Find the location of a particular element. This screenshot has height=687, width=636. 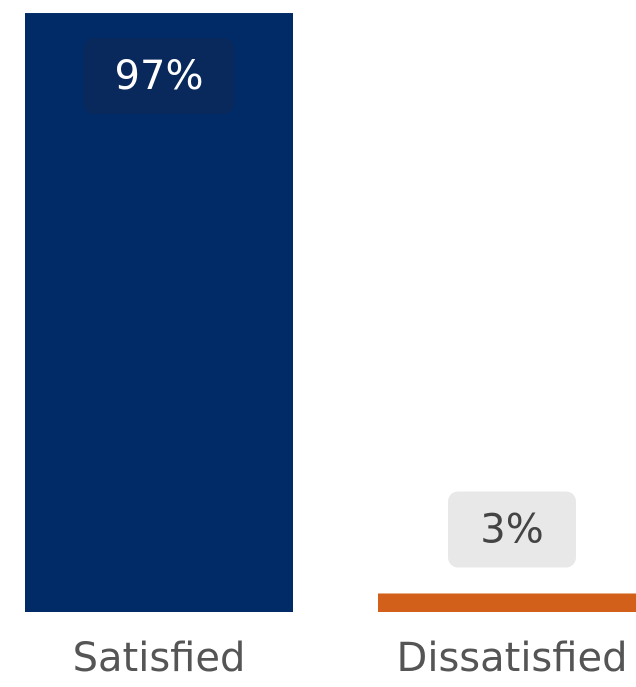

x-tick-label: Satisfied is located at coordinates (159, 658).